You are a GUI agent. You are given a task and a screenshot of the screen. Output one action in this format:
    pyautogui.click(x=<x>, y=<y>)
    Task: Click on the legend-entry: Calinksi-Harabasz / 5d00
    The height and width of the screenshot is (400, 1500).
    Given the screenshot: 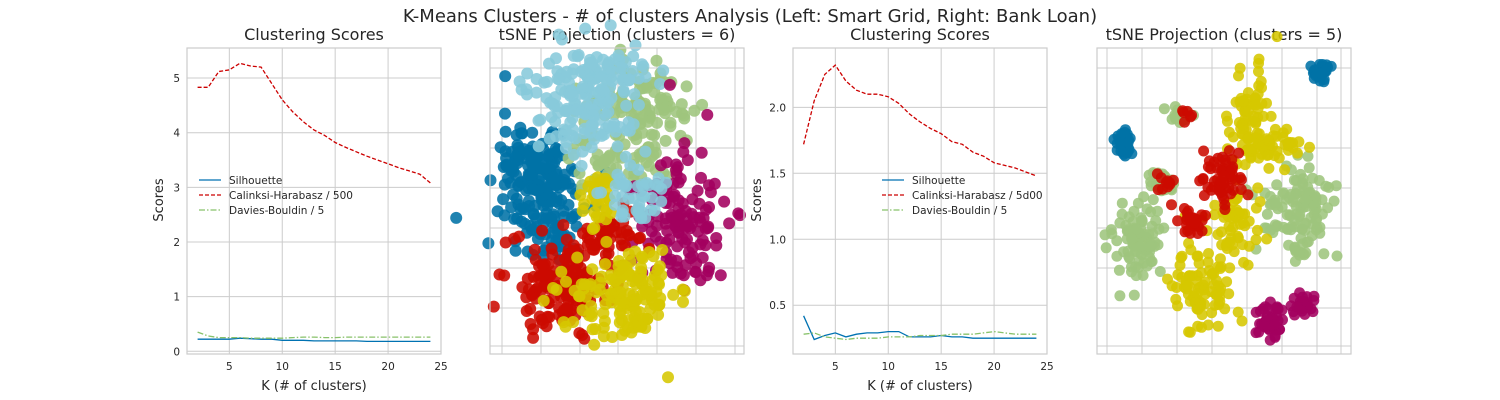 What is the action you would take?
    pyautogui.click(x=977, y=196)
    